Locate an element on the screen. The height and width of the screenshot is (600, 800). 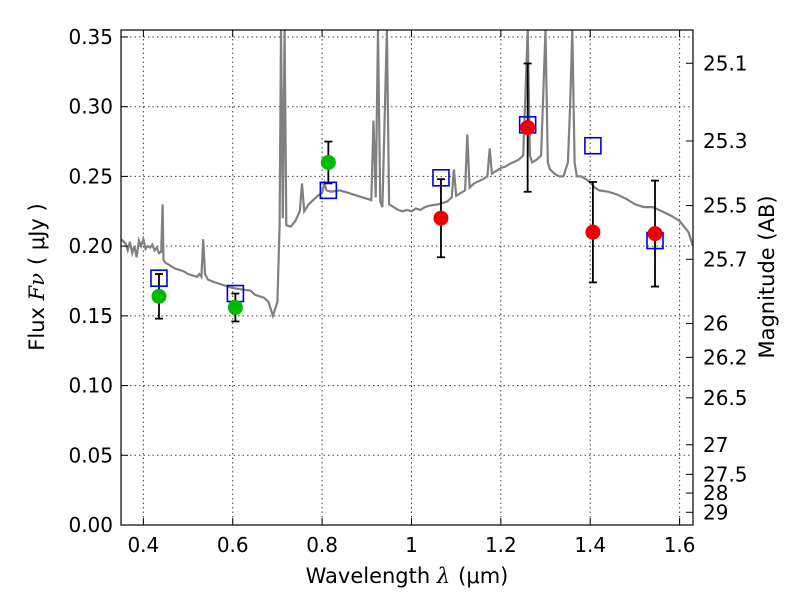
y-axis-title-unit: ( μJy ) is located at coordinates (37, 234).